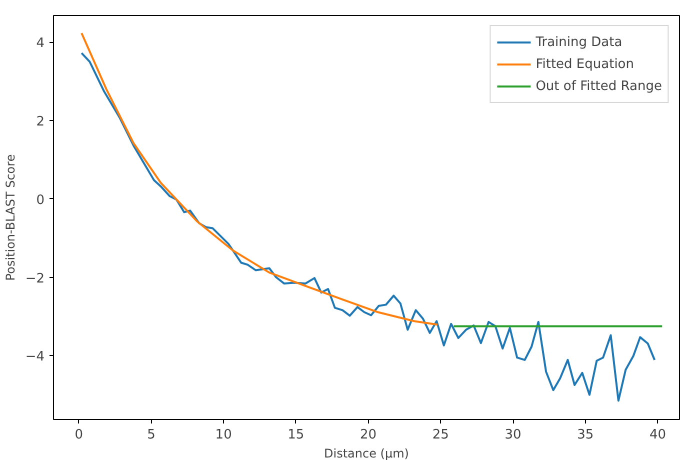 The width and height of the screenshot is (684, 463). Describe the element at coordinates (296, 435) in the screenshot. I see `x-tick-label: 15` at that location.